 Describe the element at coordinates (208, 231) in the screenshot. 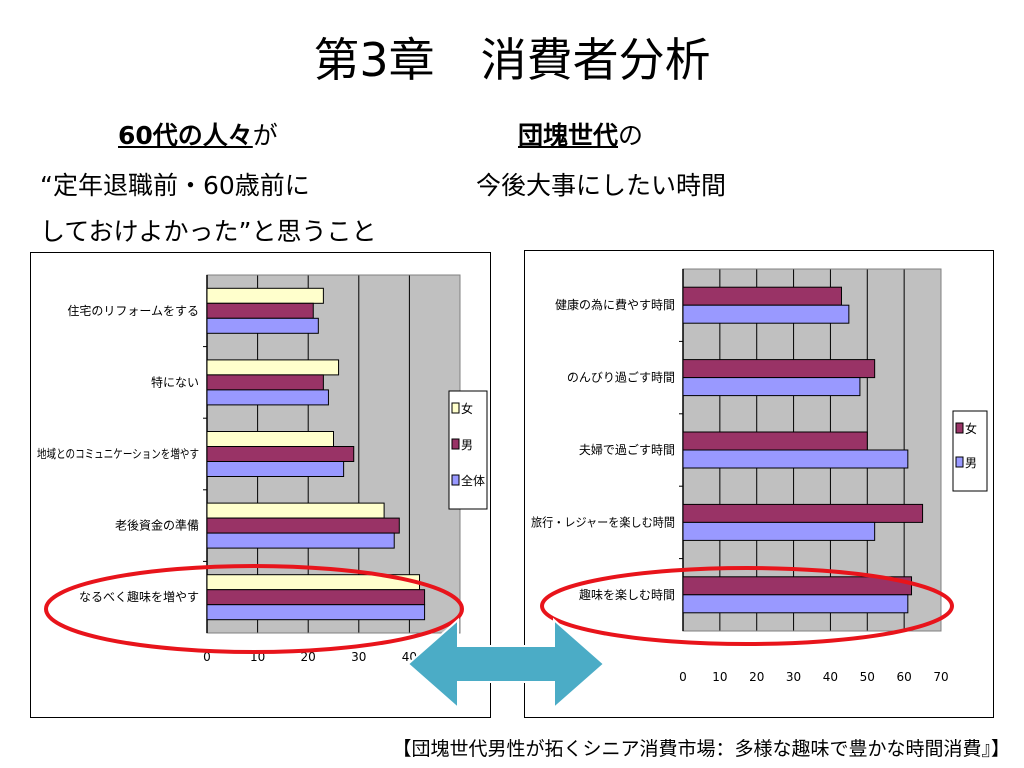

I see `left-subheading-line3: しておけよかった”と思うこと` at that location.